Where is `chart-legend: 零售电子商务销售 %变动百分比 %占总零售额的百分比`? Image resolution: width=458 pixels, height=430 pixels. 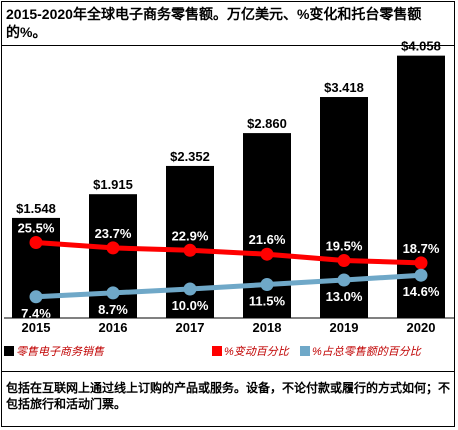 chart-legend: 零售电子商务销售 %变动百分比 %占总零售额的百分比 is located at coordinates (229, 351).